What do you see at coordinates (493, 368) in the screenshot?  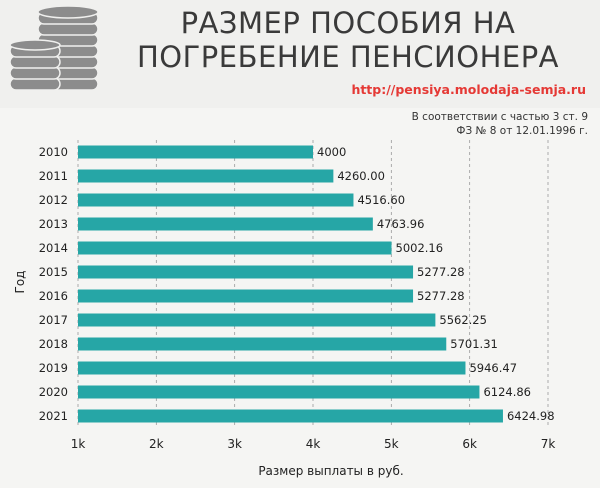 I see `value-label: 5946.47` at bounding box center [493, 368].